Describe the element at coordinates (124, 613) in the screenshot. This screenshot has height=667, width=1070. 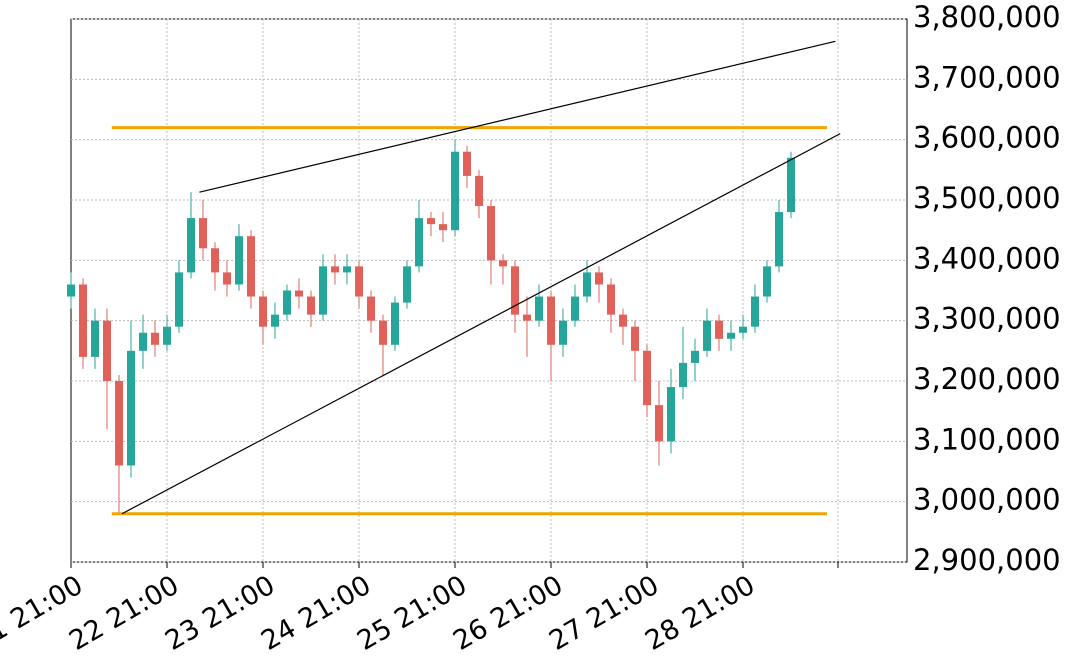
I see `x-tick-label: 22 21:00` at that location.